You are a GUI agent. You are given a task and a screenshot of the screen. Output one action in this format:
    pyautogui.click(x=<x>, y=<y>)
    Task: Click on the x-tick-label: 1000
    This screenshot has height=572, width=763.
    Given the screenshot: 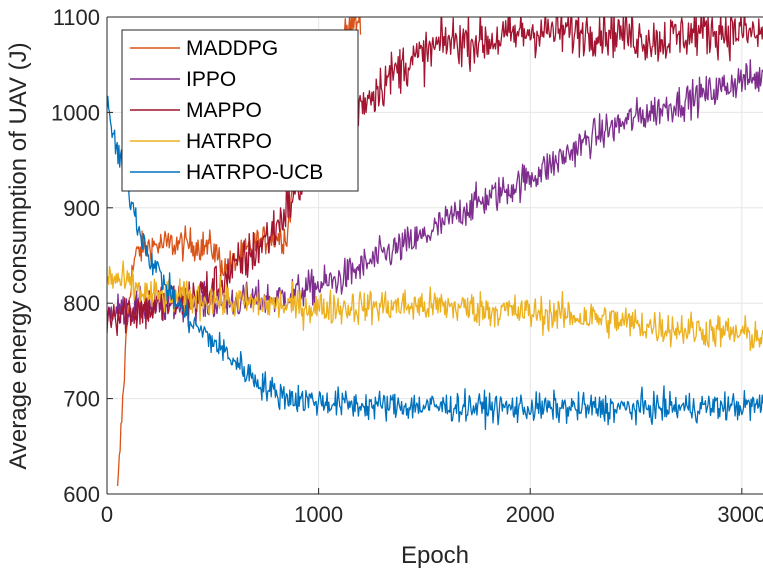 What is the action you would take?
    pyautogui.click(x=318, y=514)
    